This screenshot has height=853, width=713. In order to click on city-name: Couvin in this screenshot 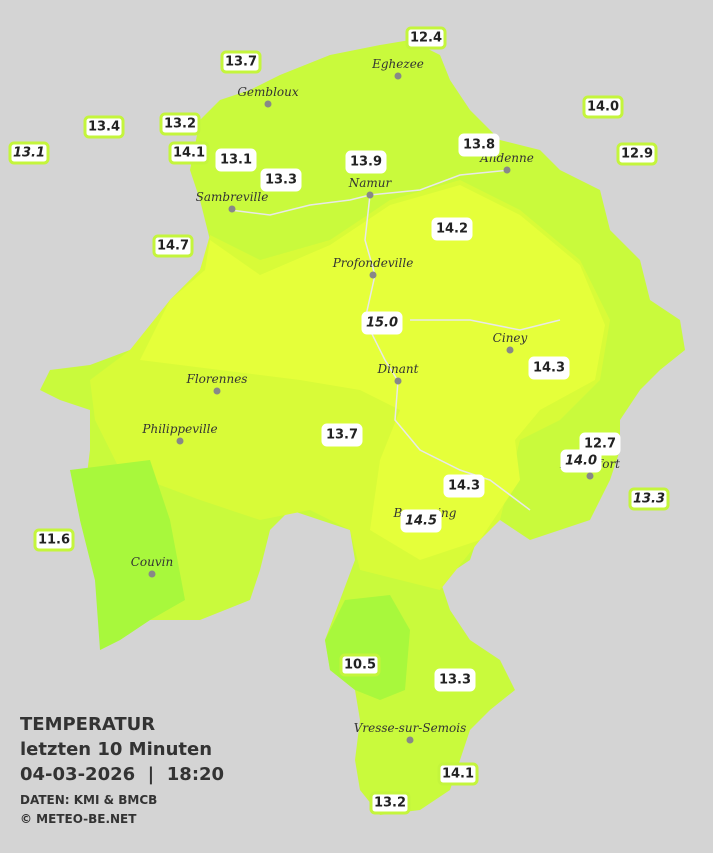, I will do `click(152, 562)`.